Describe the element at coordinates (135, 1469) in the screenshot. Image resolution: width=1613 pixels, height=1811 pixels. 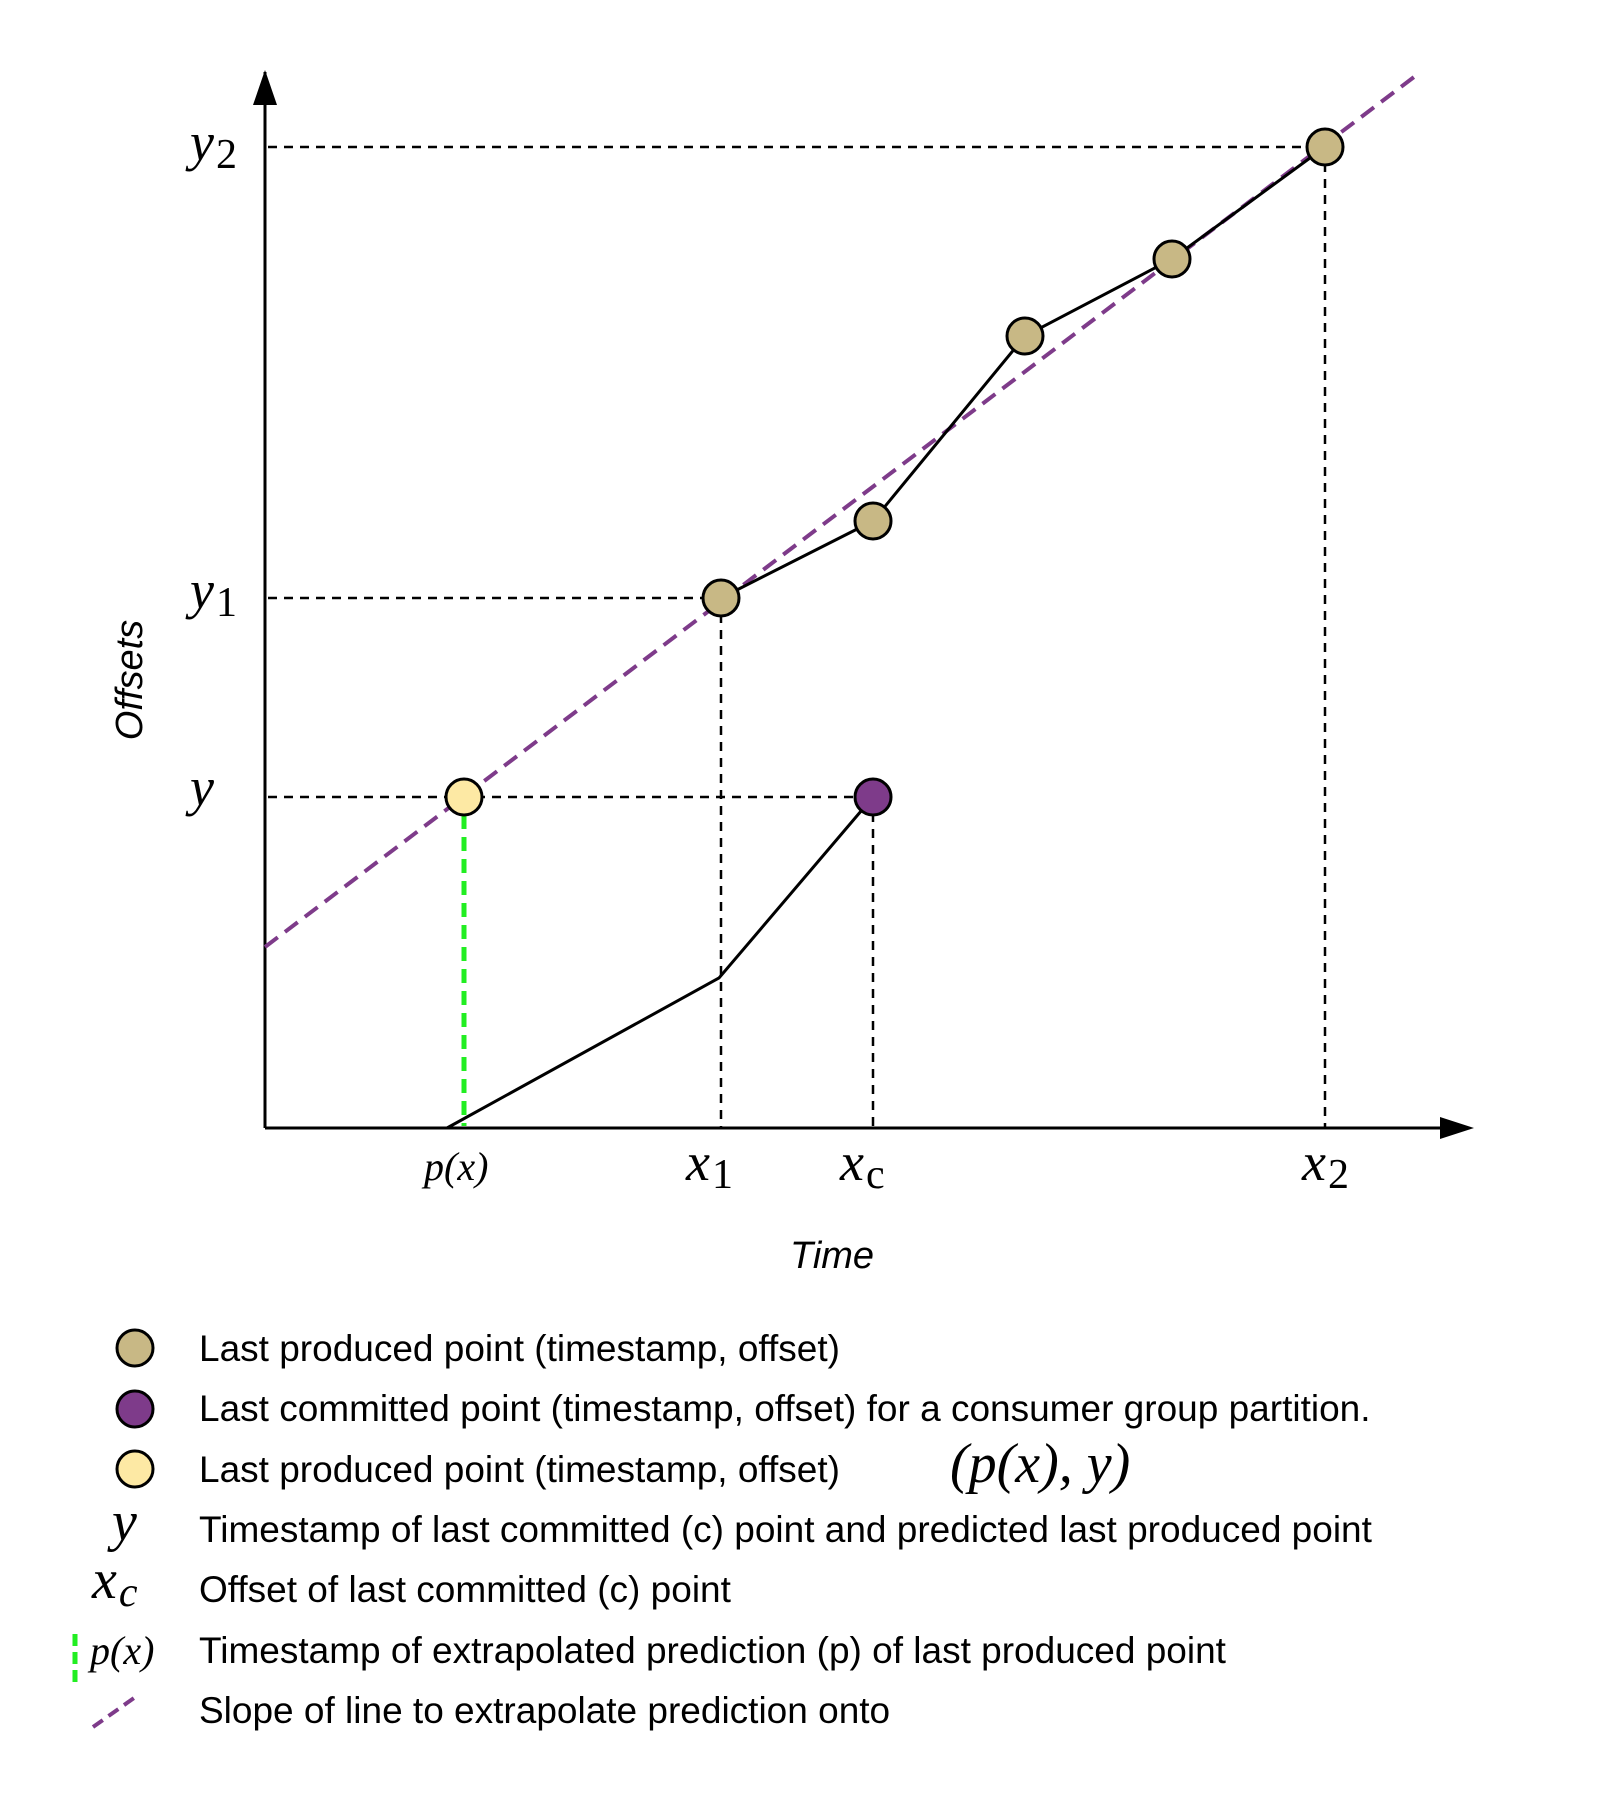
I see `legend-predicted-dot` at that location.